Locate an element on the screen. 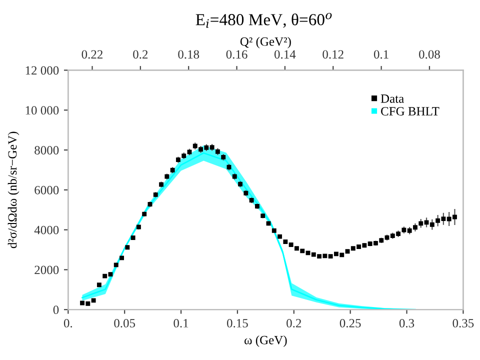 The height and width of the screenshot is (360, 480). y-tick-label: 10 000 is located at coordinates (42, 110).